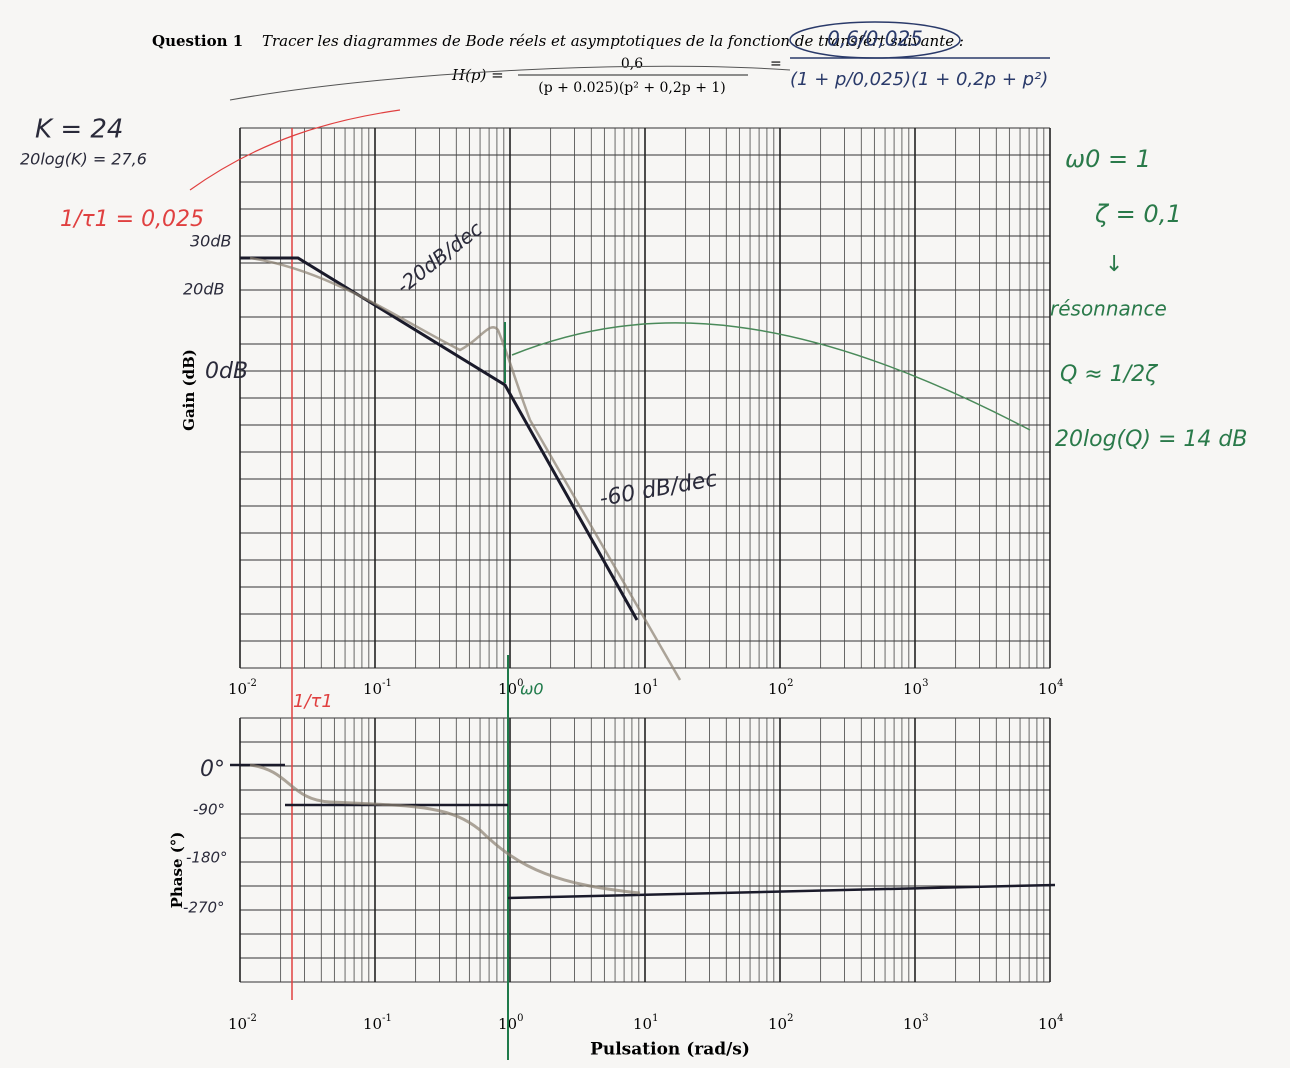 This screenshot has height=1068, width=1290. What do you see at coordinates (875, 39) in the screenshot?
I see `hand-numerator: 0,6/0,025` at bounding box center [875, 39].